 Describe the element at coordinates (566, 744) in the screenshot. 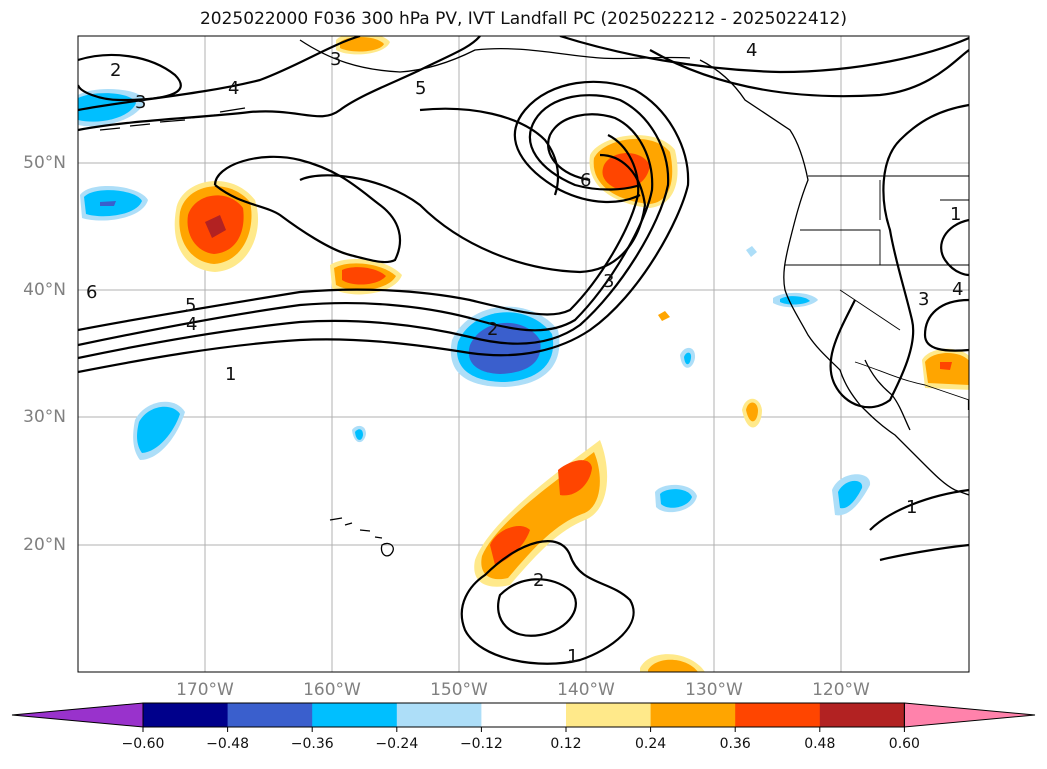

I see `colorbar-tick-label: 0.12` at that location.